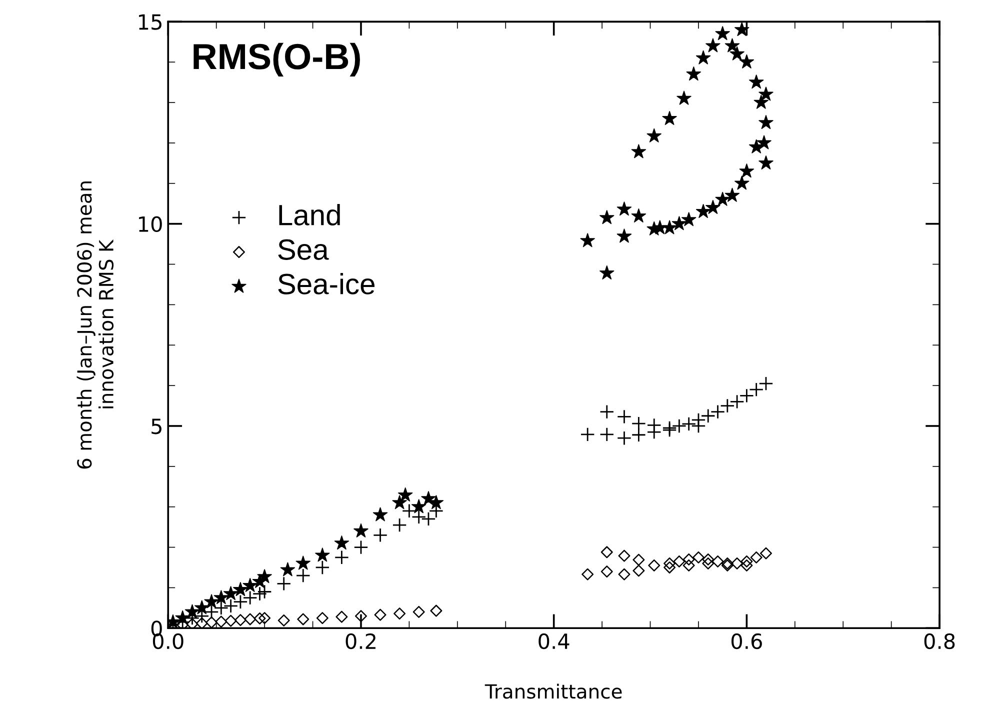 The width and height of the screenshot is (989, 722). What do you see at coordinates (157, 426) in the screenshot?
I see `y-tick-label: 5` at bounding box center [157, 426].